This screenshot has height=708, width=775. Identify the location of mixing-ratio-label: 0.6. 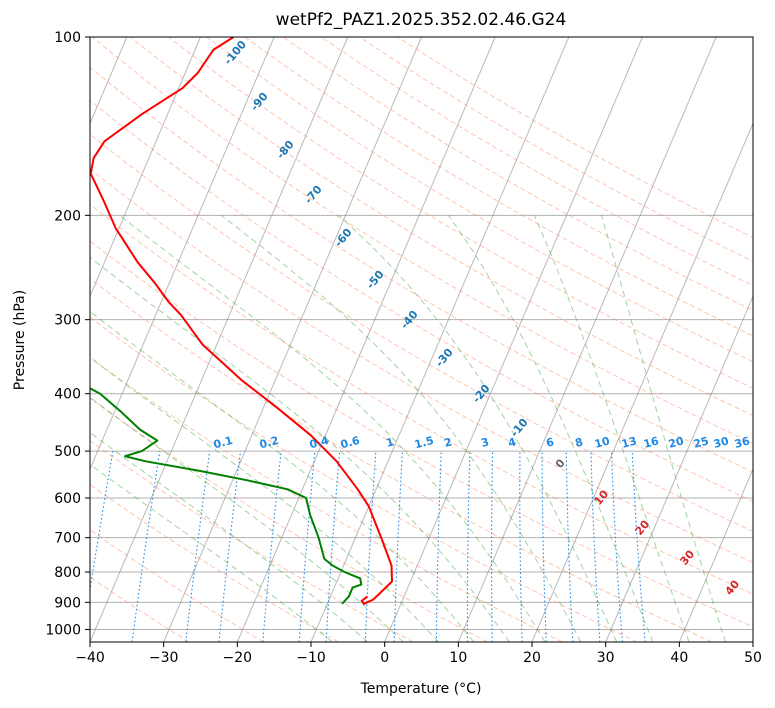
(350, 443).